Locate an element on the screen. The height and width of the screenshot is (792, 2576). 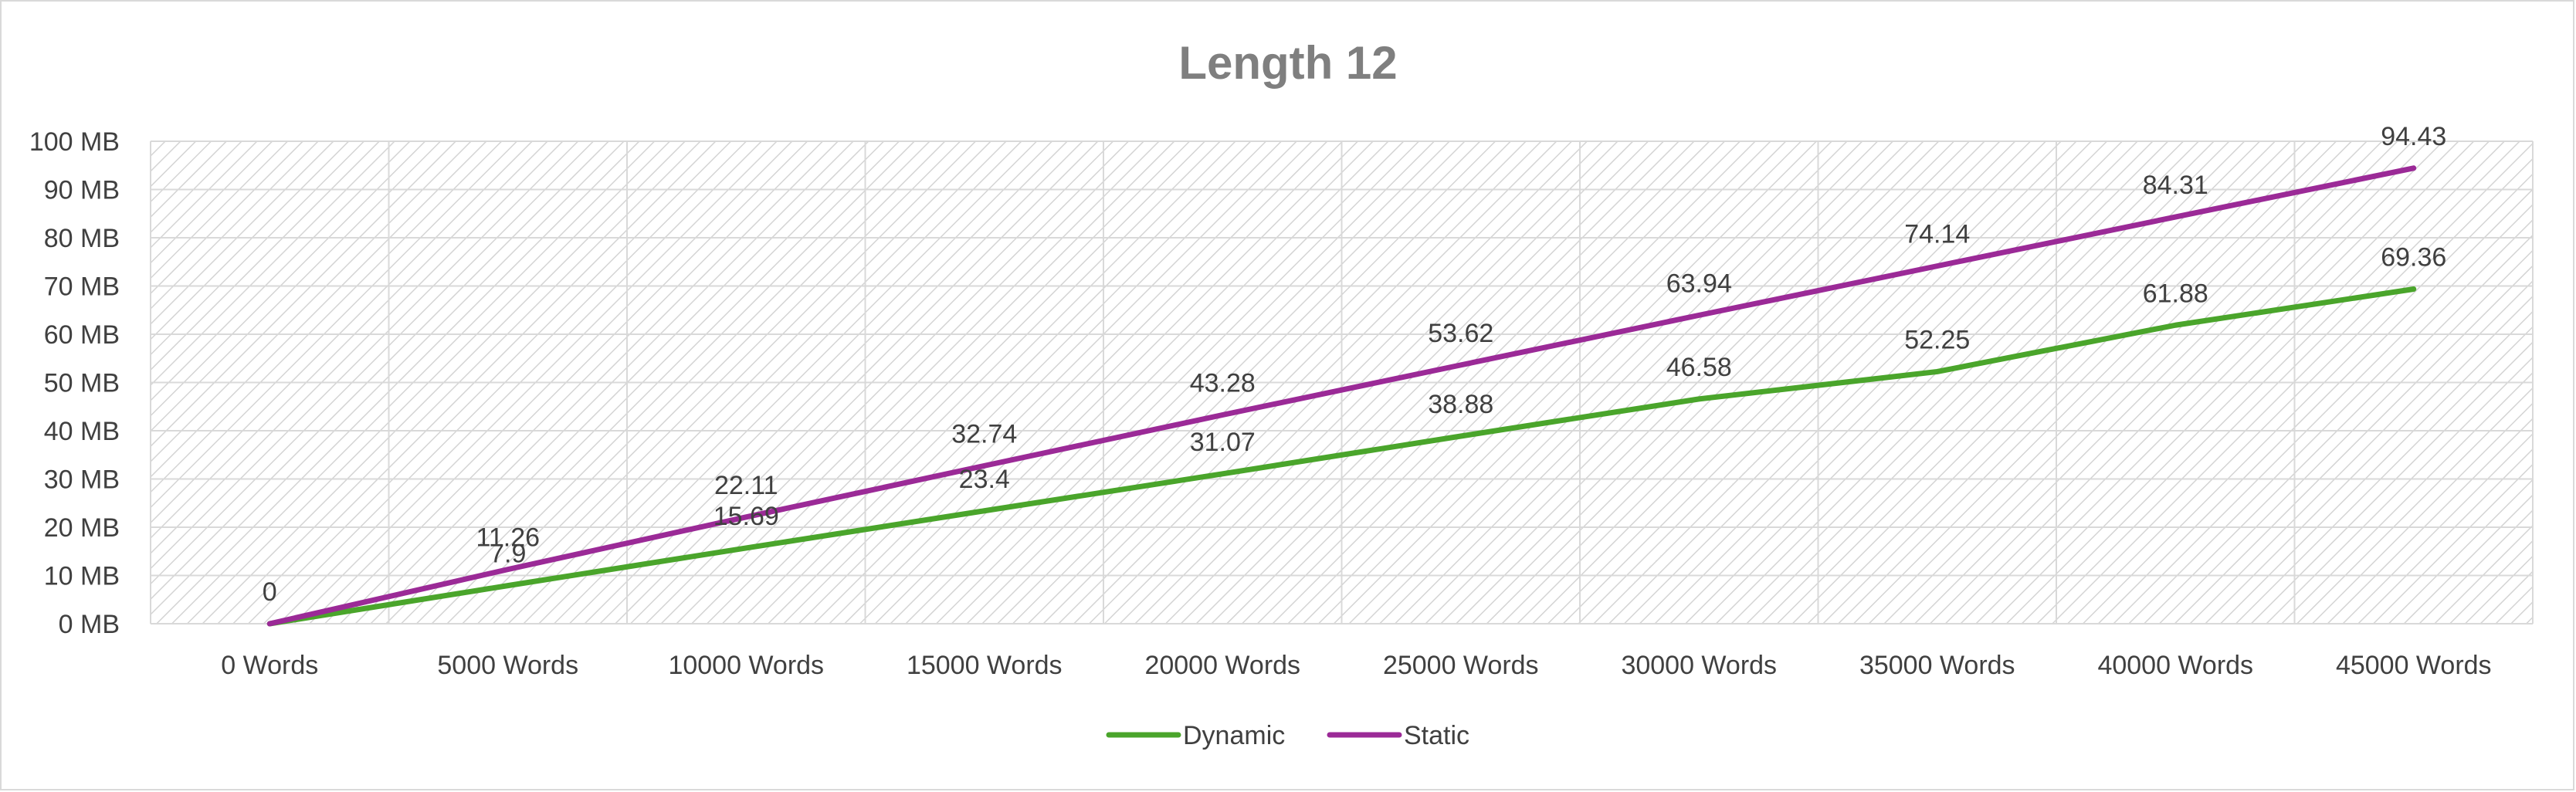
data-label-dynamic: 69.36 is located at coordinates (2413, 257).